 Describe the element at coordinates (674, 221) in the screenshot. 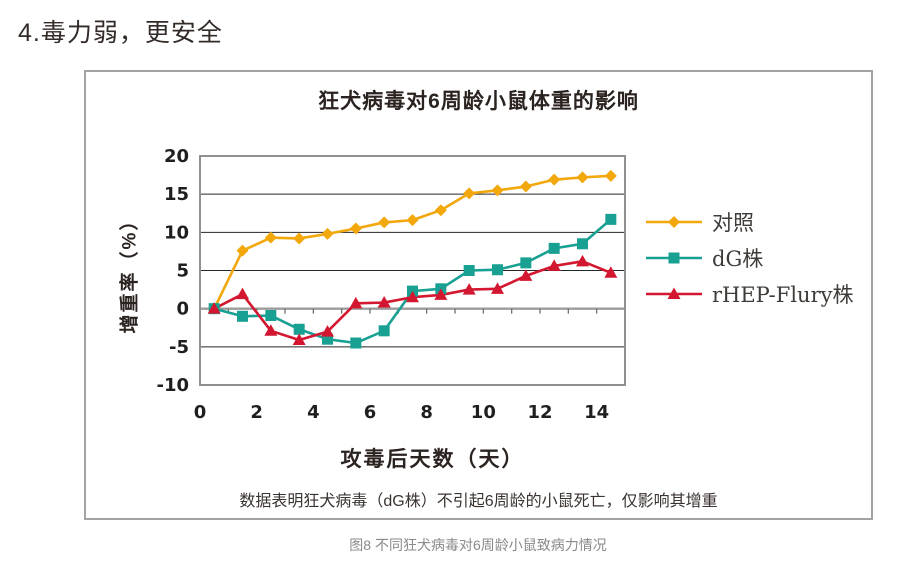

I see `diamond-marker-icon` at that location.